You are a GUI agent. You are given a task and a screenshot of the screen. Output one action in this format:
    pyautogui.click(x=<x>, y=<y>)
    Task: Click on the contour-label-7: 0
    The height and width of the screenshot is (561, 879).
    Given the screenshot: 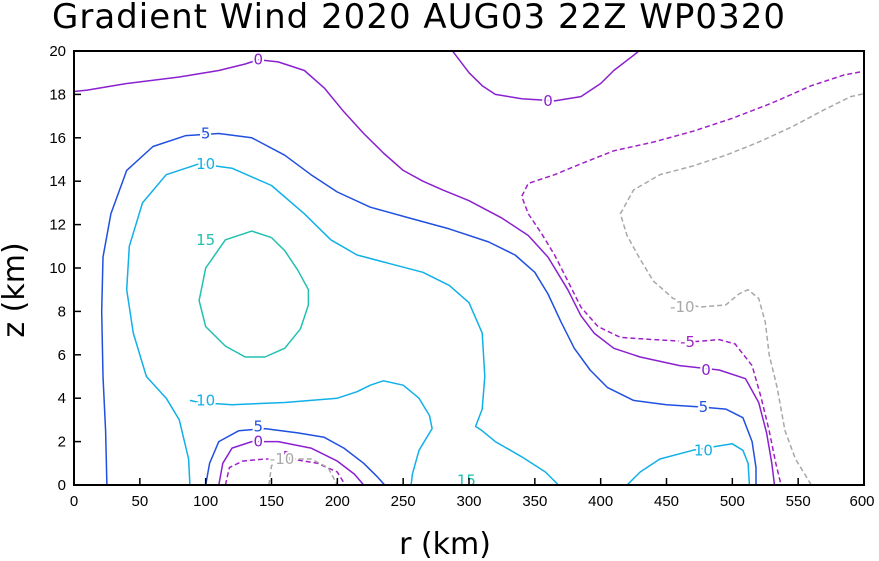 What is the action you would take?
    pyautogui.click(x=259, y=442)
    